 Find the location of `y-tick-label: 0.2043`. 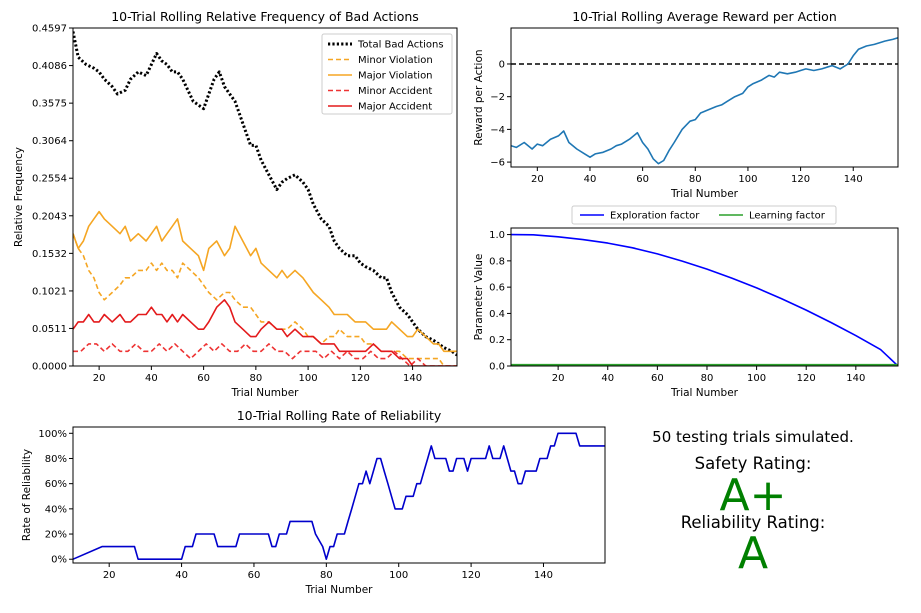

y-tick-label: 0.2043 is located at coordinates (49, 216).